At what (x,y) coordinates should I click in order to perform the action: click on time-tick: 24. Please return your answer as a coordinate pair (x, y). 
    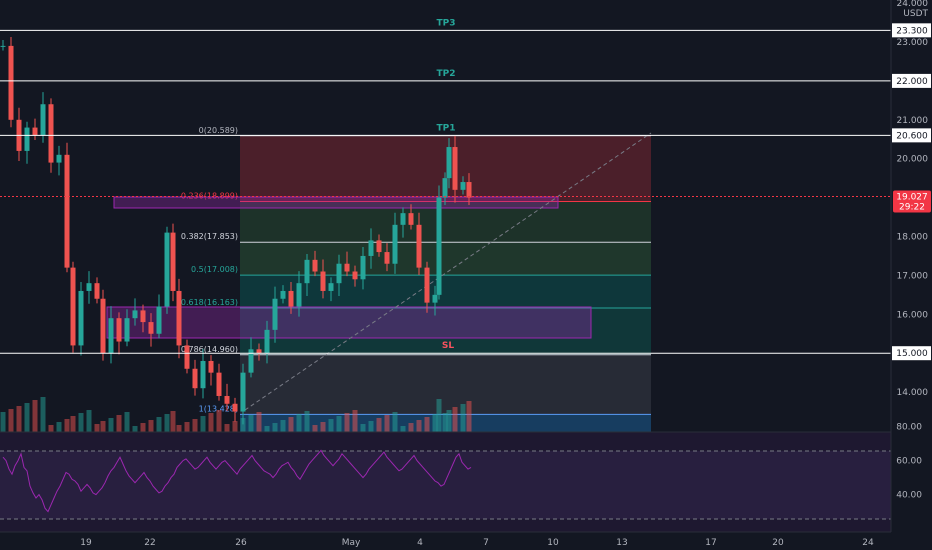
    Looking at the image, I should click on (868, 543).